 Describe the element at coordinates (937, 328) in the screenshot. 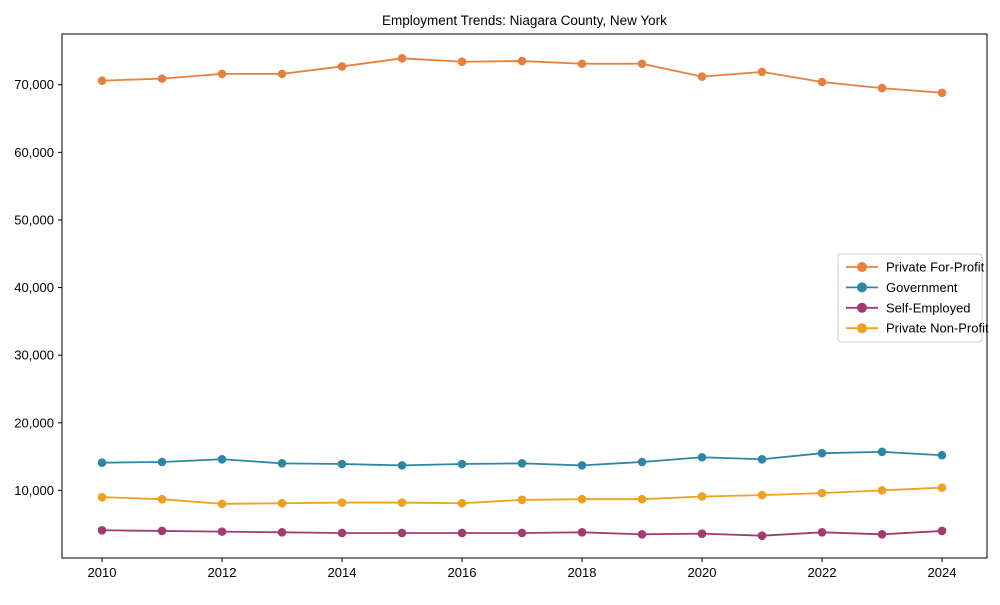

I see `legend-label: Private Non-Profit` at that location.